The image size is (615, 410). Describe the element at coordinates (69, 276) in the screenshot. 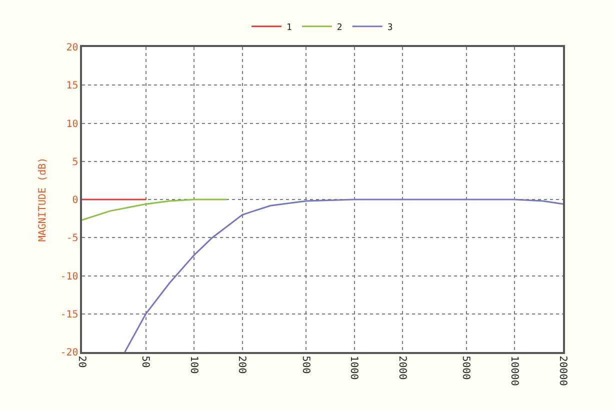

I see `y-tick-label: -10` at that location.